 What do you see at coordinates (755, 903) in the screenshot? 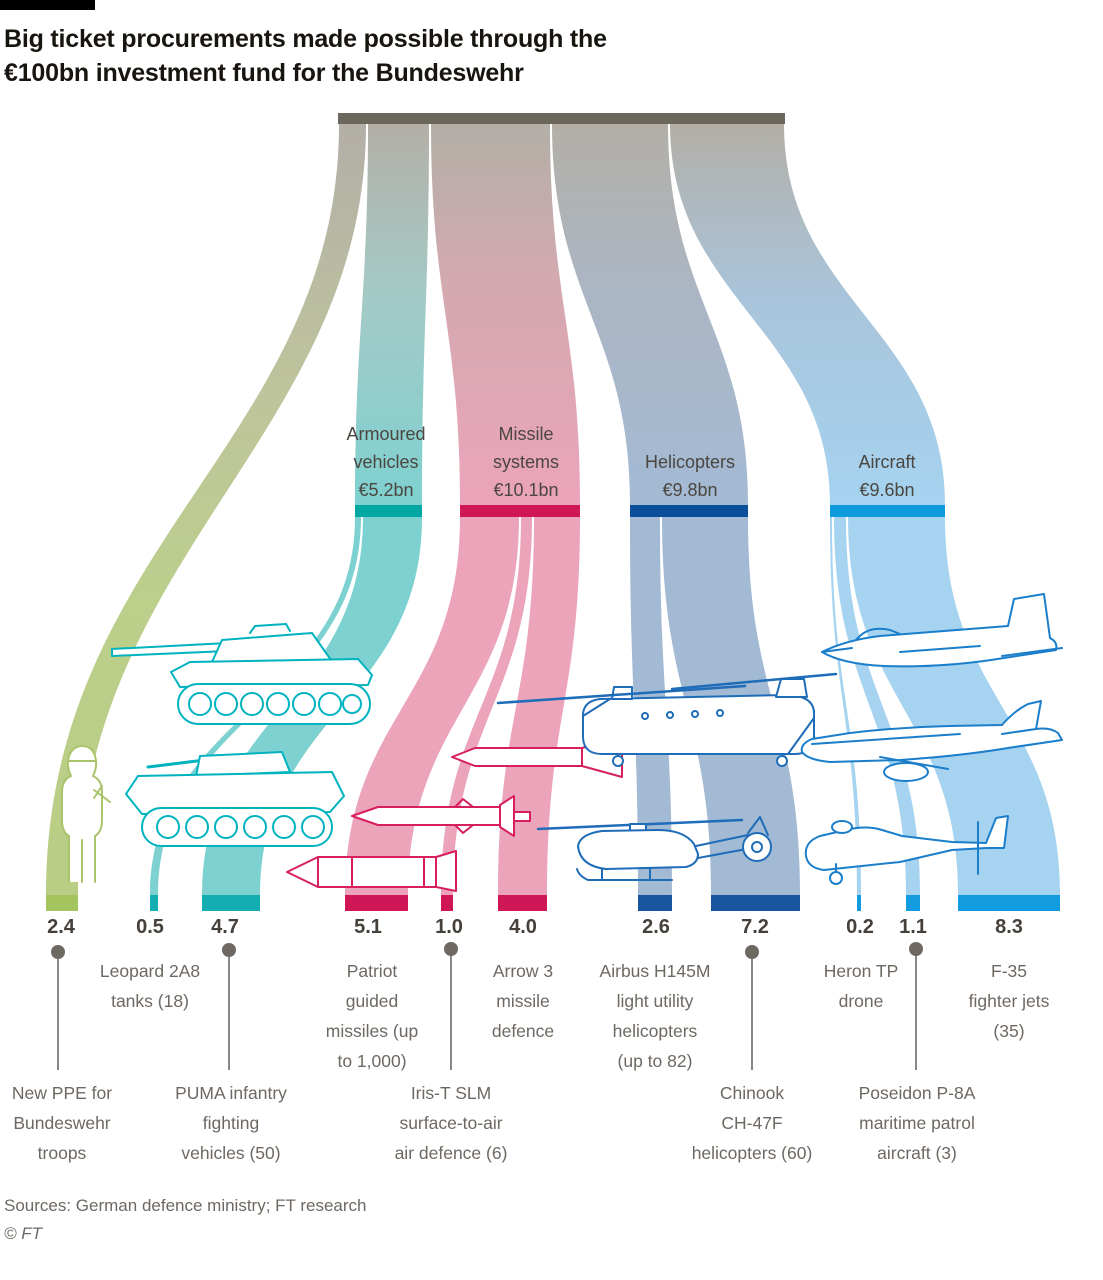
I see `chinook-end-bar` at bounding box center [755, 903].